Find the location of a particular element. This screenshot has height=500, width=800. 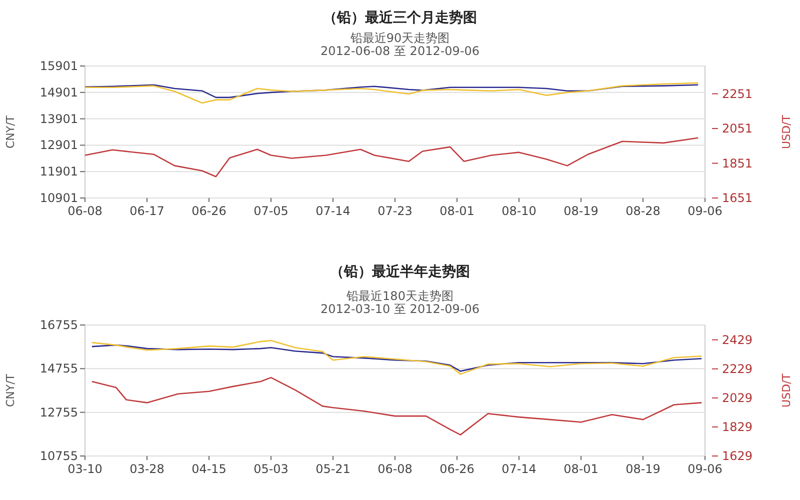

chart-title: （铅）最近半年走势图 is located at coordinates (400, 271).